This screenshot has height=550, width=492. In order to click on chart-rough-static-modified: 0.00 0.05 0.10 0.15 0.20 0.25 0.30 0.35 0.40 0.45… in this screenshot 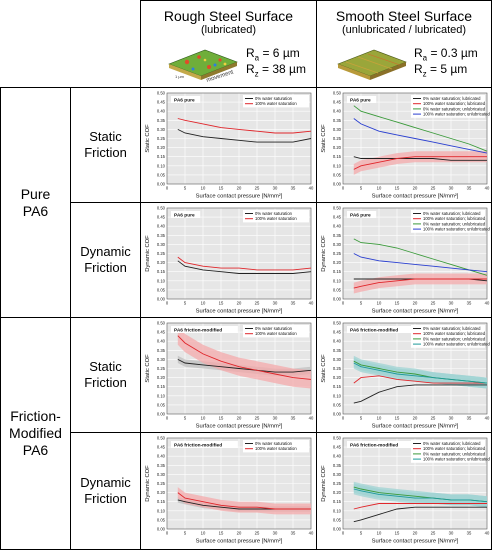, I will do `click(228, 375)`.